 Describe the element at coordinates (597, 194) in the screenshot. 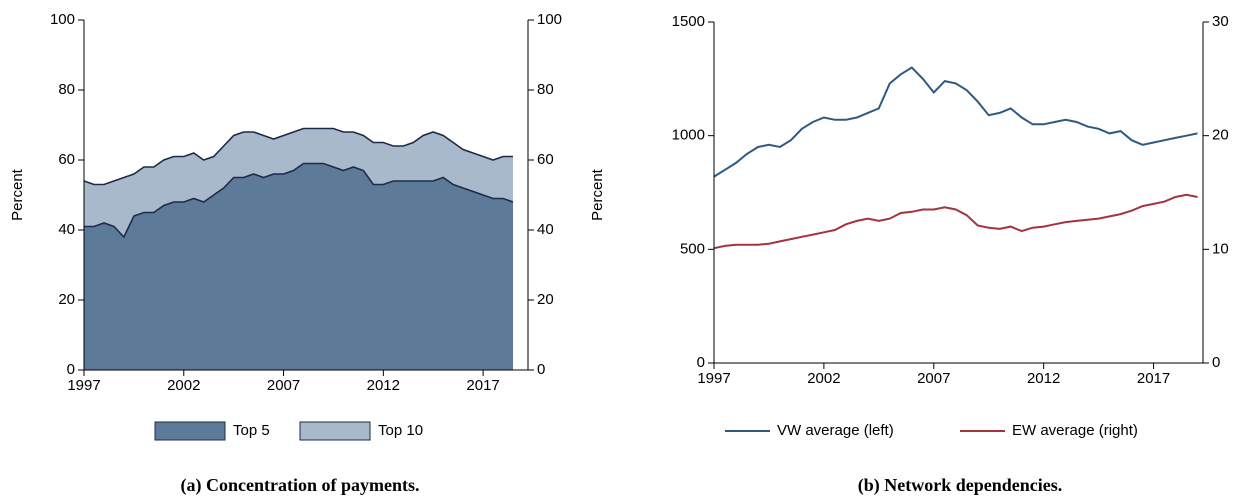

I see `y2-axis-label: Percent` at that location.